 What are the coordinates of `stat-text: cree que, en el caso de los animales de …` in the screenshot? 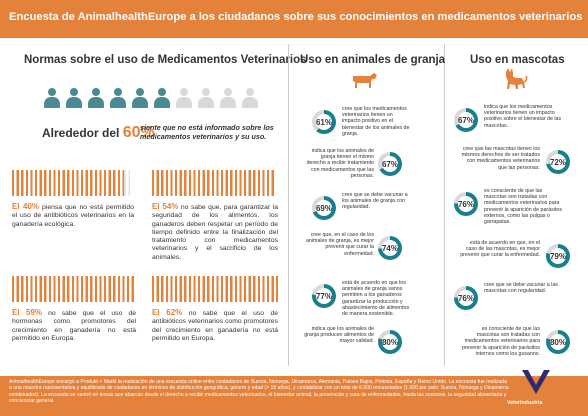 It's located at (339, 244).